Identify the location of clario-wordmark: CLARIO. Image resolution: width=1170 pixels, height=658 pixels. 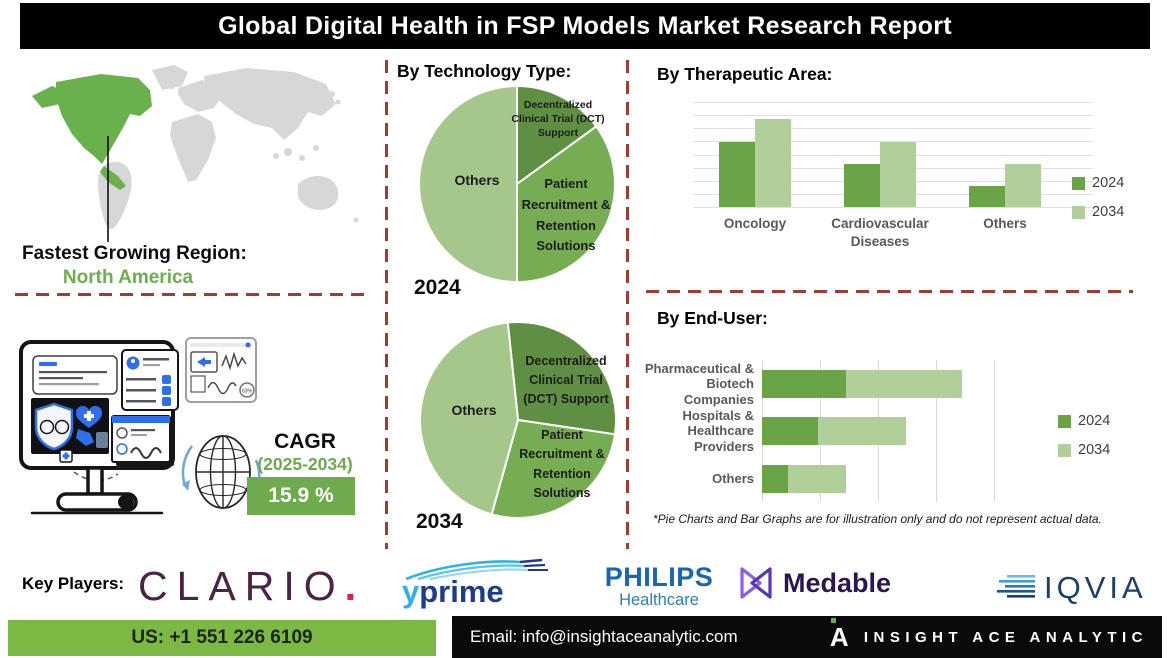
(241, 586).